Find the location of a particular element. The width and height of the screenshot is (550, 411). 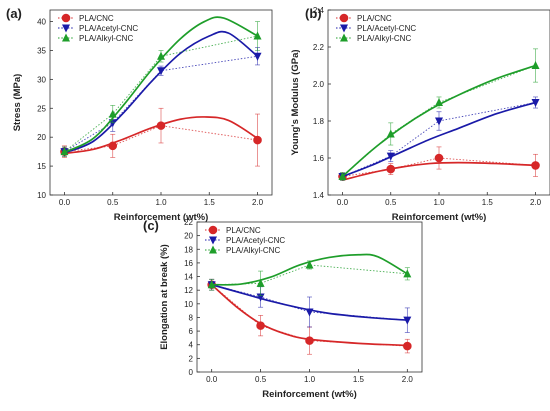

panel-label: (a) is located at coordinates (14, 13).